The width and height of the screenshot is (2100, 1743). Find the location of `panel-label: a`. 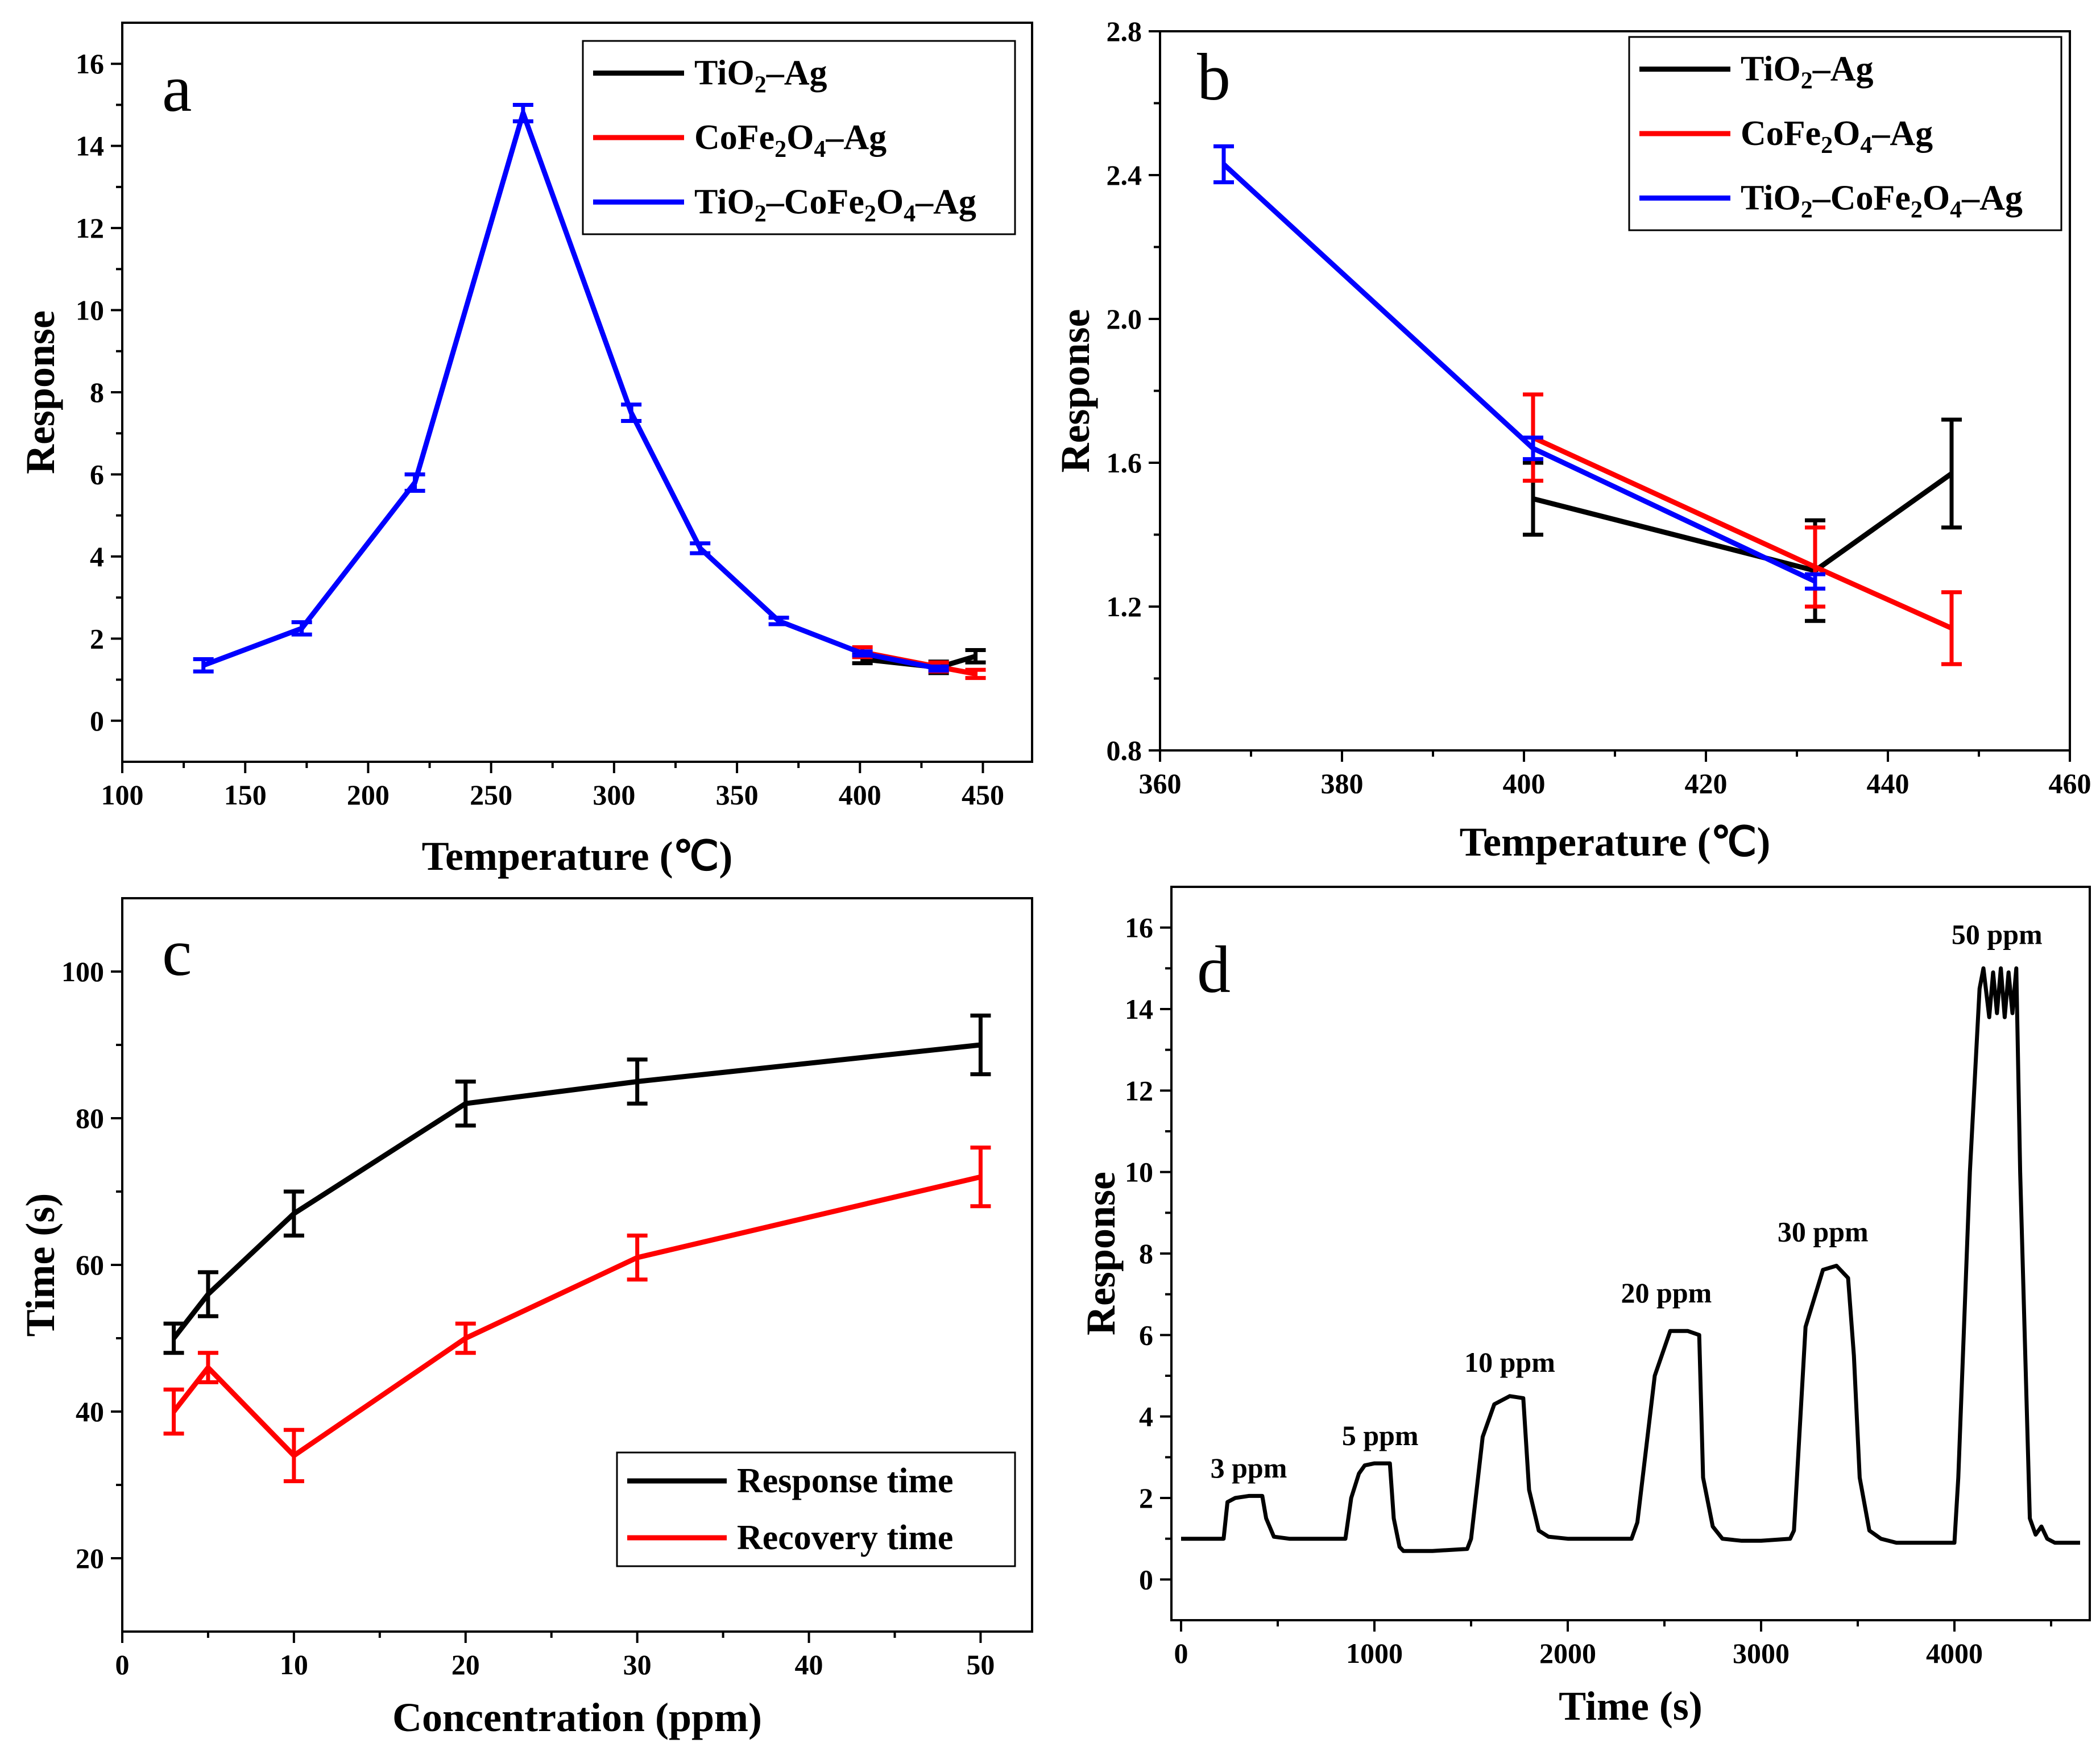

panel-label: a is located at coordinates (177, 88).